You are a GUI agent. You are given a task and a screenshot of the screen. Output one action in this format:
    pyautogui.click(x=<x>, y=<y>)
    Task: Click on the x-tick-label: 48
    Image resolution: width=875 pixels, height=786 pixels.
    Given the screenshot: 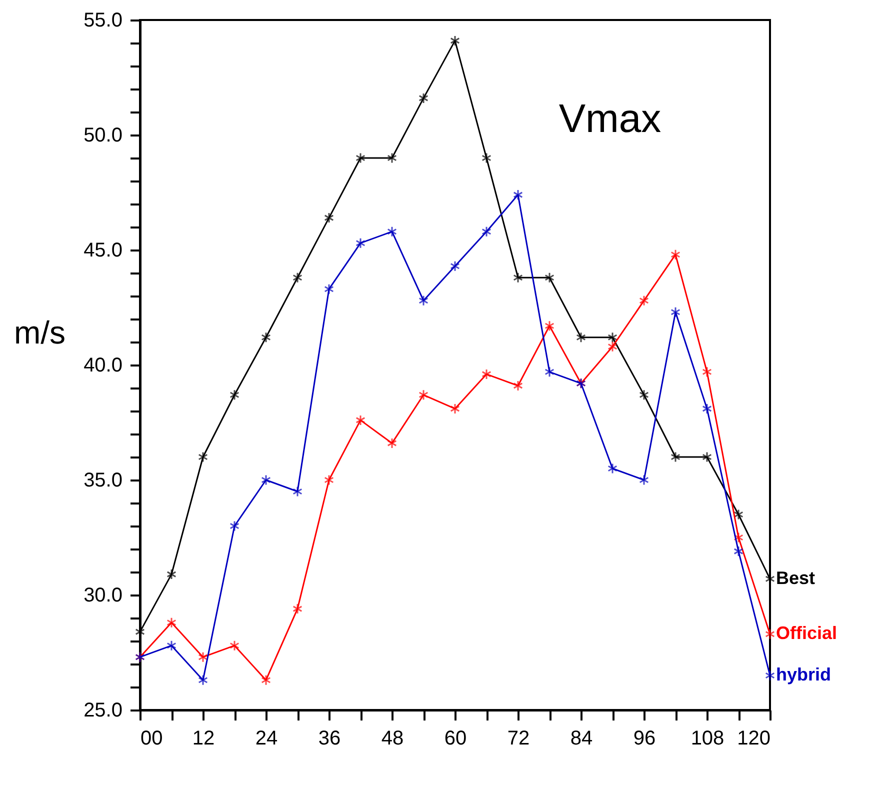 What is the action you would take?
    pyautogui.click(x=392, y=739)
    